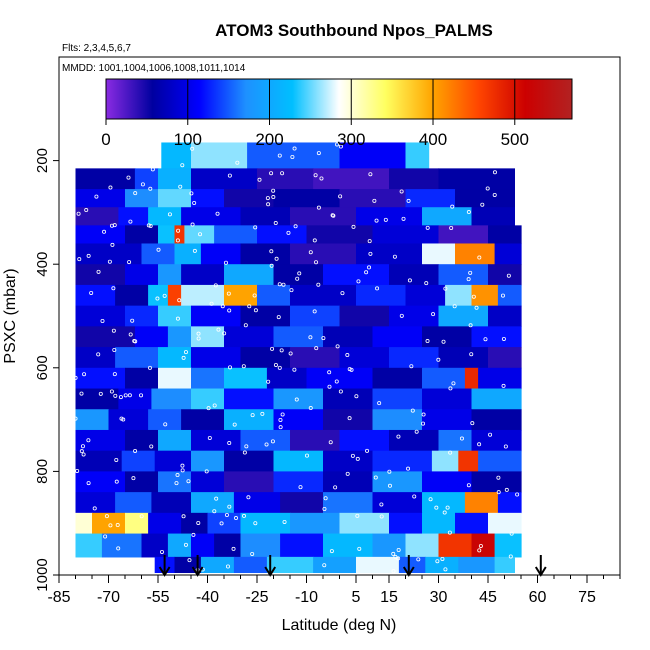  I want to click on down-arrow, so click(408, 566).